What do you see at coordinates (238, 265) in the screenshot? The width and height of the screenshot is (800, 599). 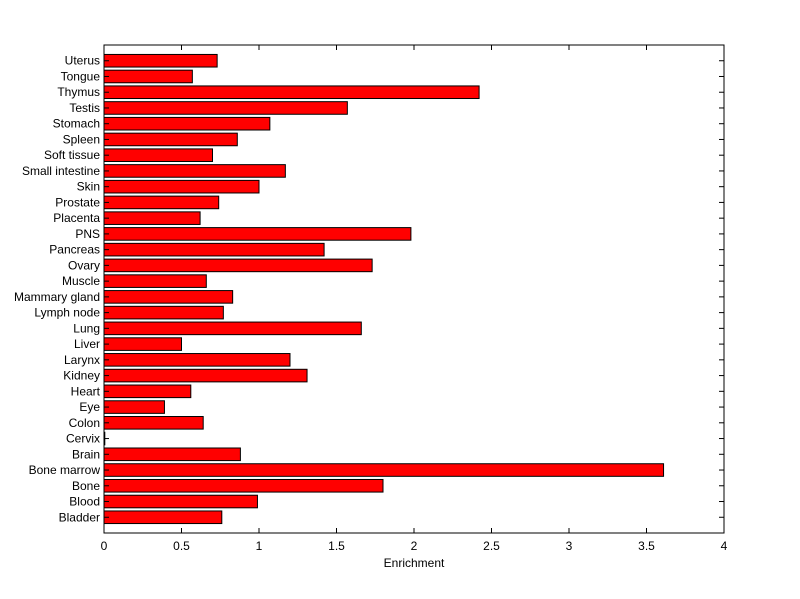 I see `bar-ovary` at bounding box center [238, 265].